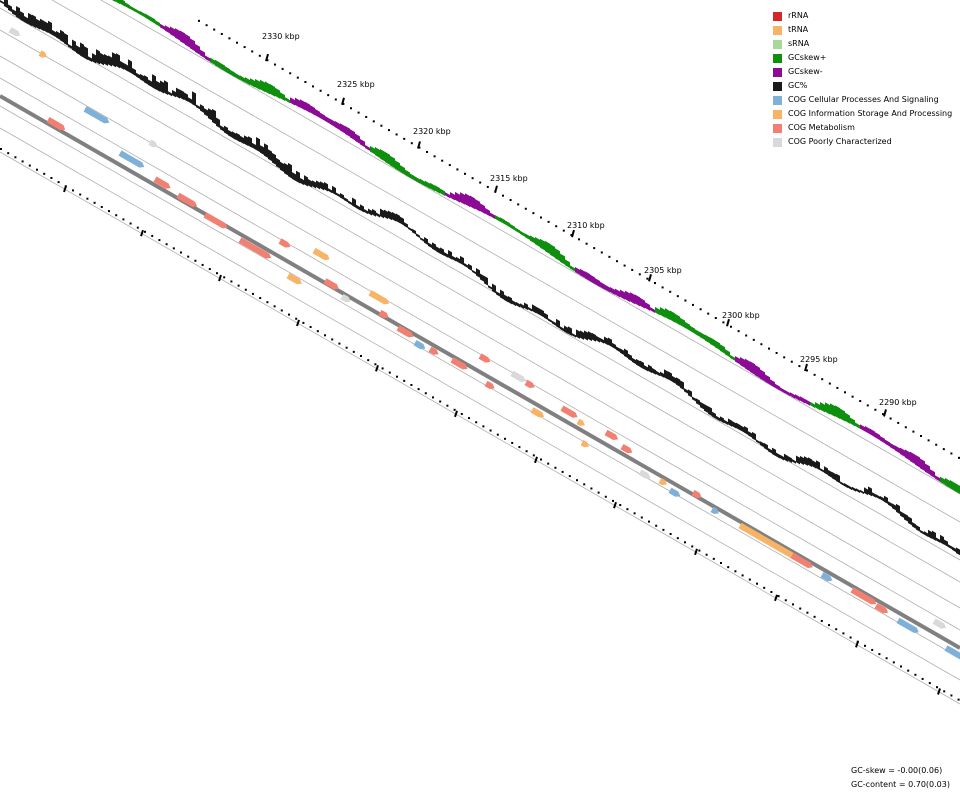  I want to click on legend-item-cog-cellular: COG Cellular Processes And Signaling, so click(862, 100).